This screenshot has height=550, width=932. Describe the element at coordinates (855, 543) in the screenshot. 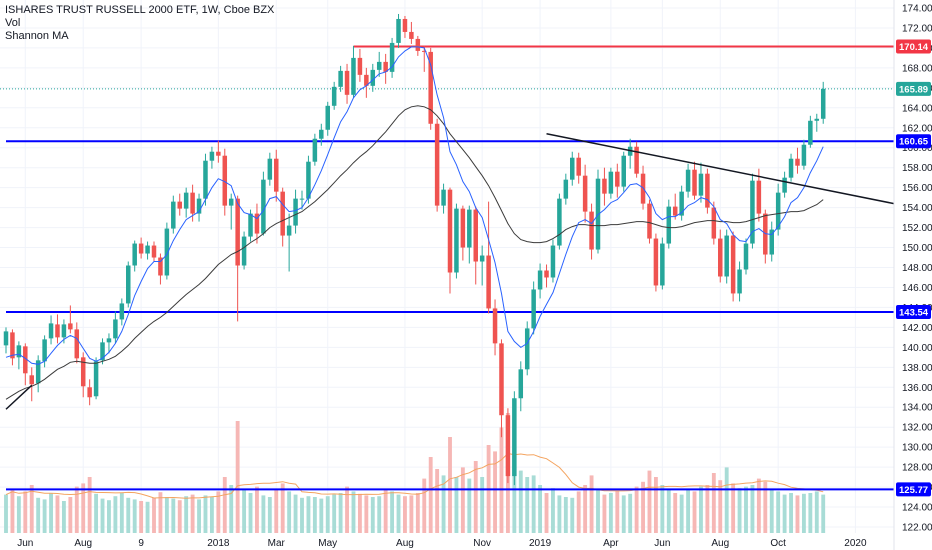

I see `time-tick-label: 2020` at that location.